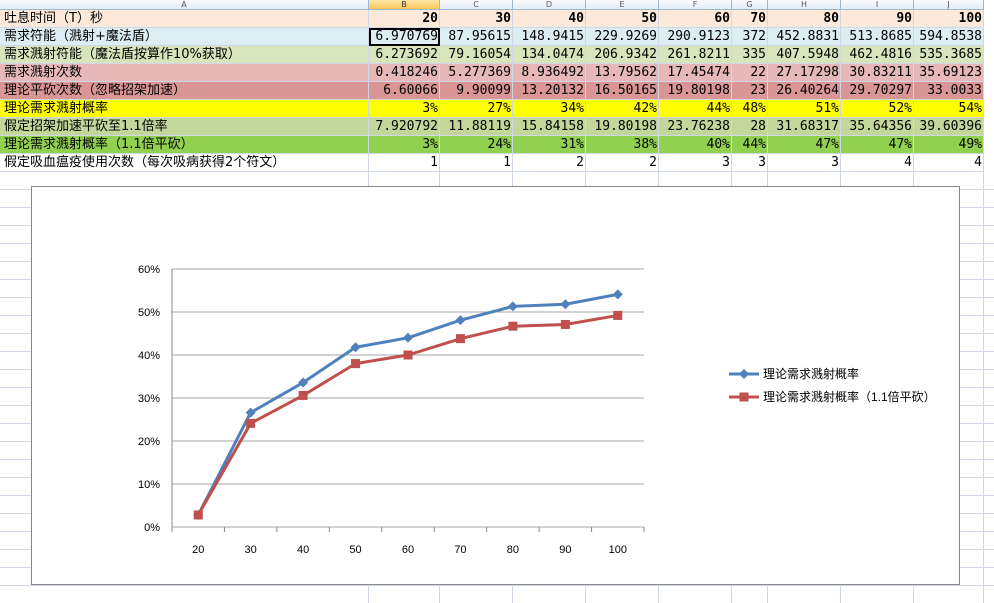 Image resolution: width=994 pixels, height=603 pixels. What do you see at coordinates (476, 145) in the screenshot?
I see `data-cell: 24%` at bounding box center [476, 145].